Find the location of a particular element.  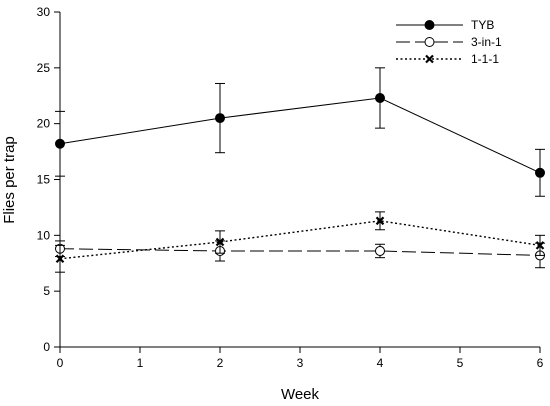

legend-label: 3-in-1 is located at coordinates (486, 42).